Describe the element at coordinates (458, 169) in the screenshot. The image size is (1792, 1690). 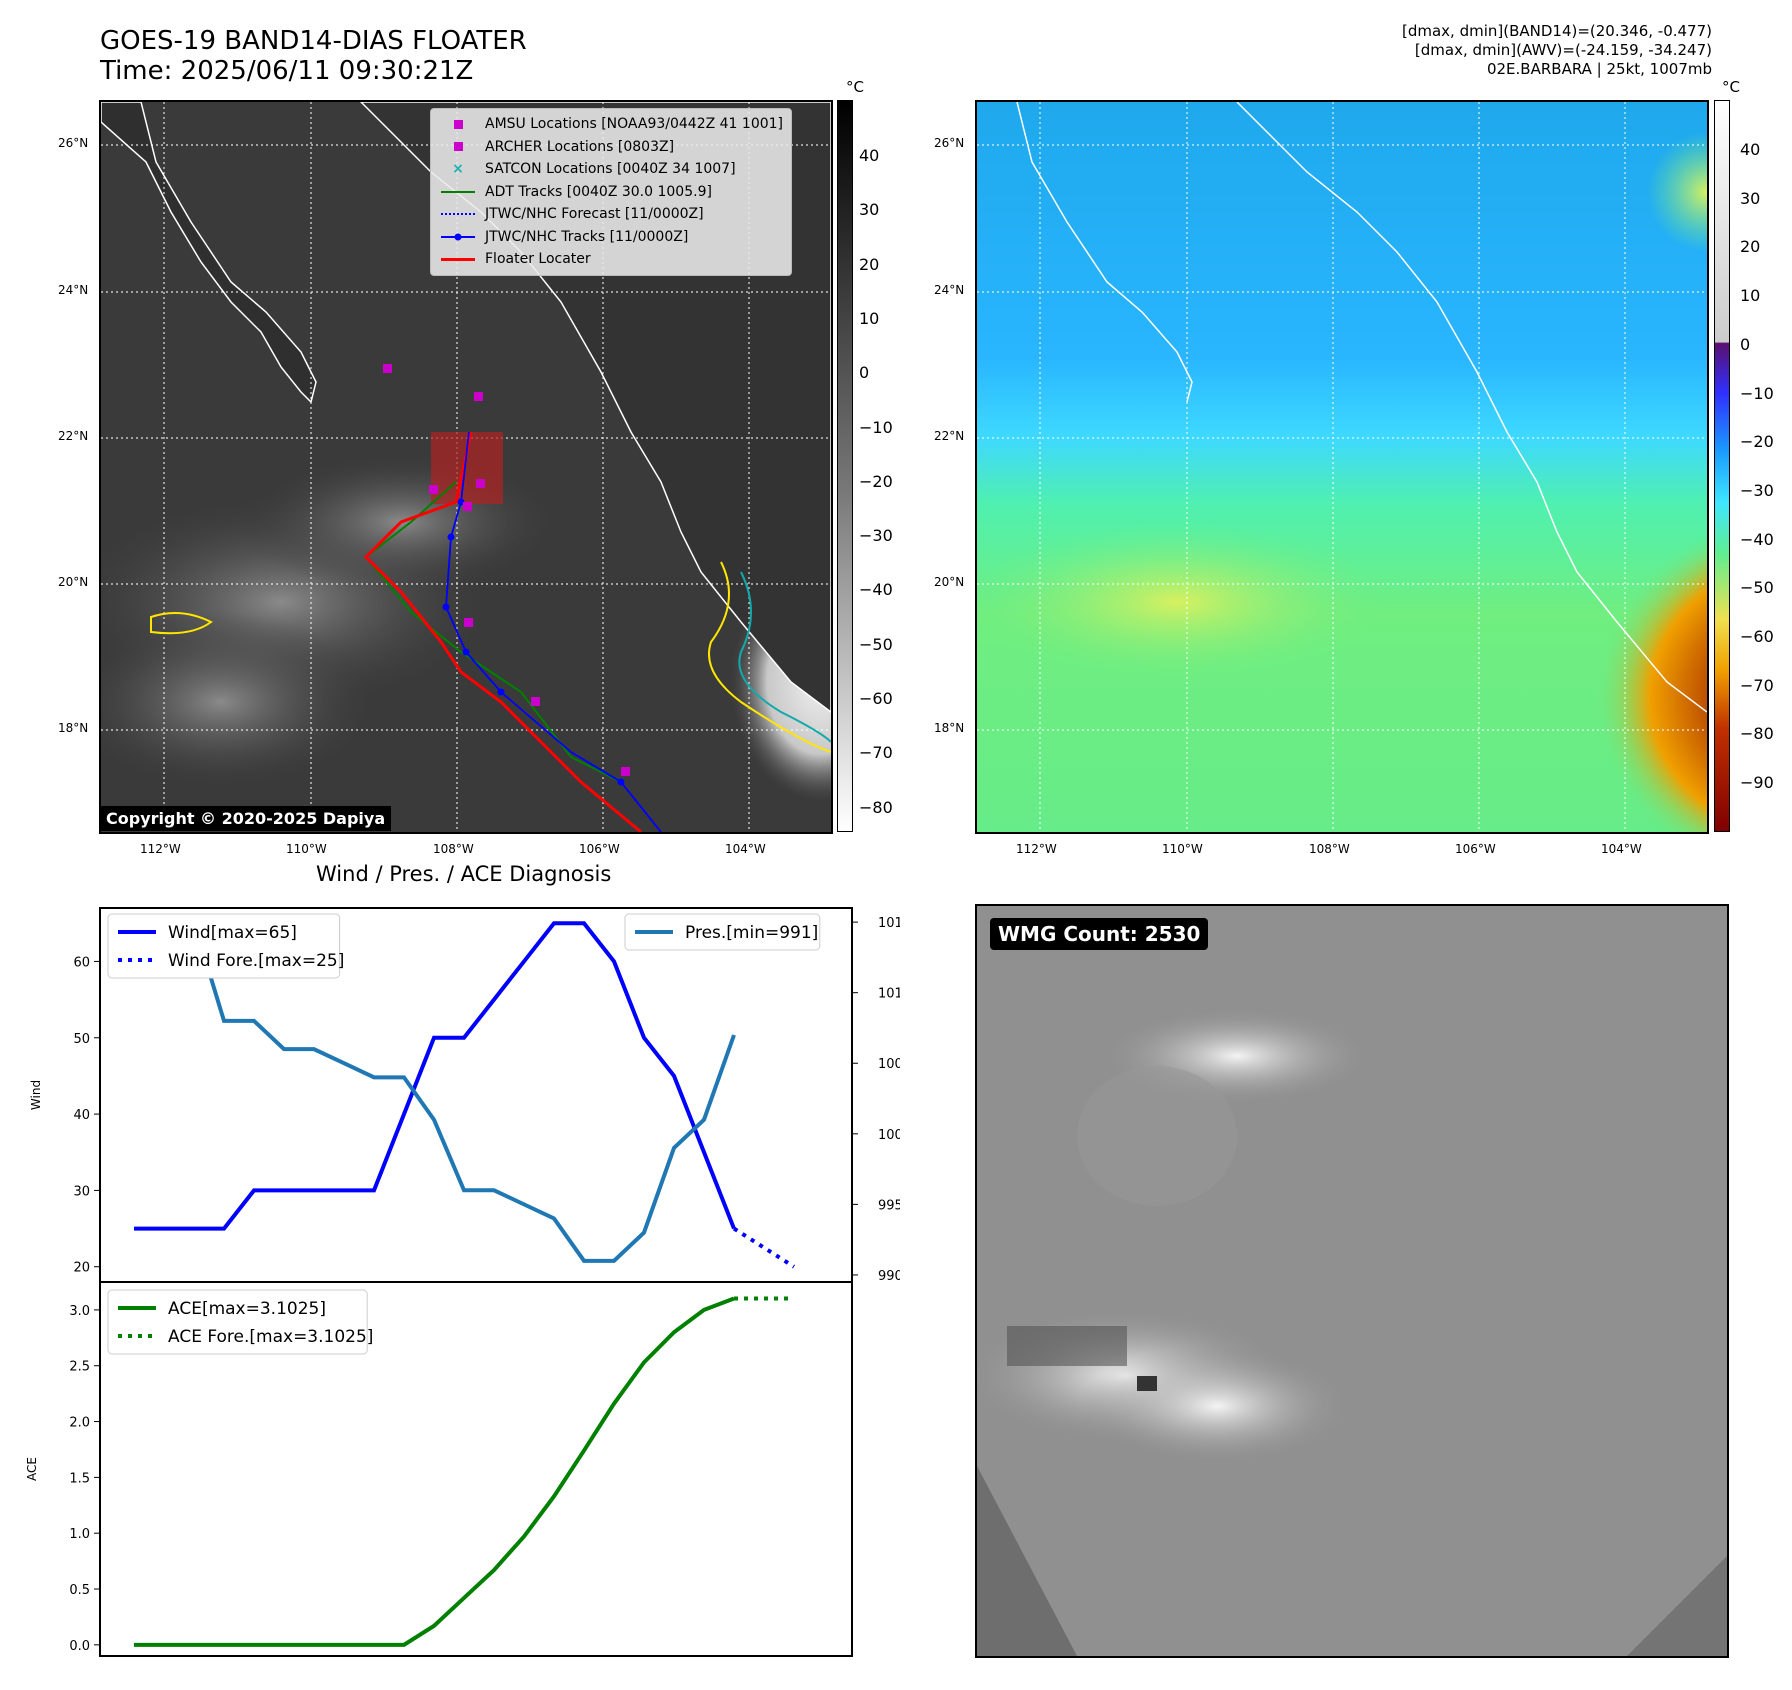
I see `x-marker-icon: ×` at that location.